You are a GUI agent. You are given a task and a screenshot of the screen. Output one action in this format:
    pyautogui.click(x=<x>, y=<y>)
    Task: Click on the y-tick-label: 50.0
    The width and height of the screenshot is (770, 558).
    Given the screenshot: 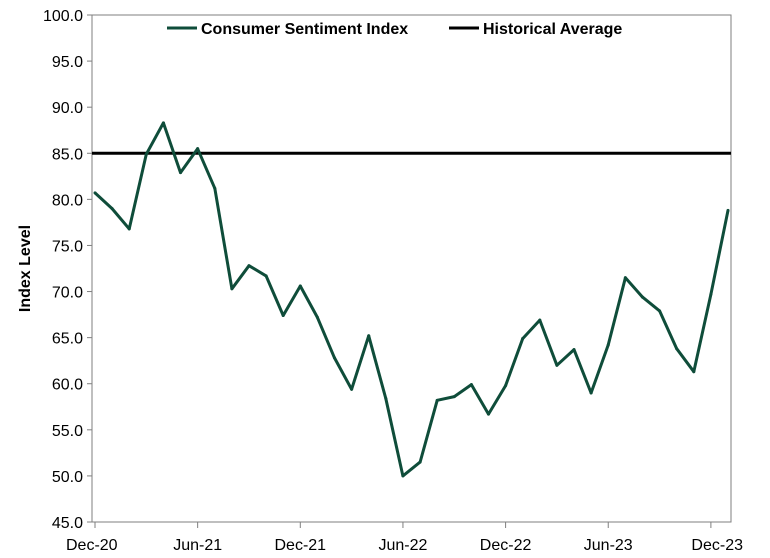 What is the action you would take?
    pyautogui.click(x=67, y=477)
    